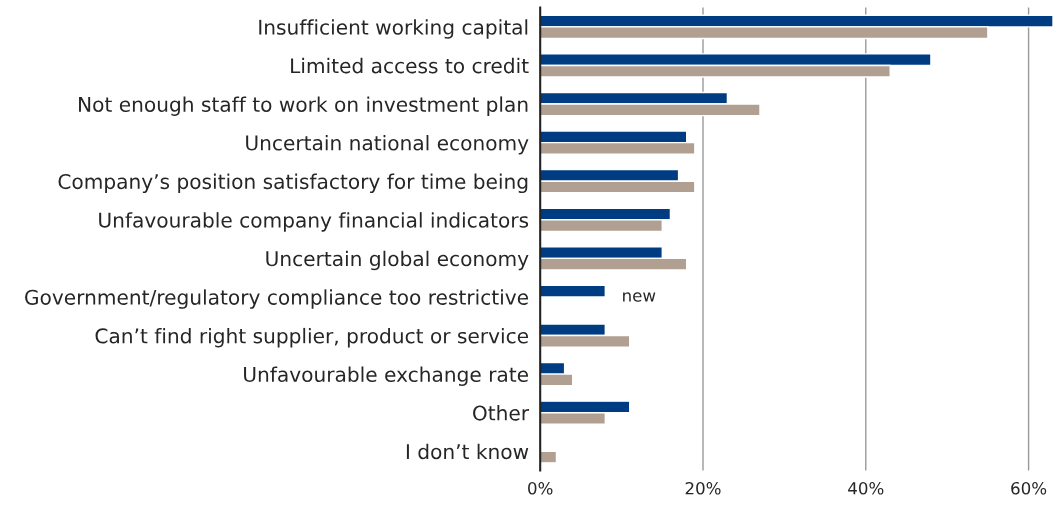 This screenshot has height=506, width=1053. What do you see at coordinates (386, 376) in the screenshot?
I see `y-tick-label: Unfavourable exchange rate` at bounding box center [386, 376].